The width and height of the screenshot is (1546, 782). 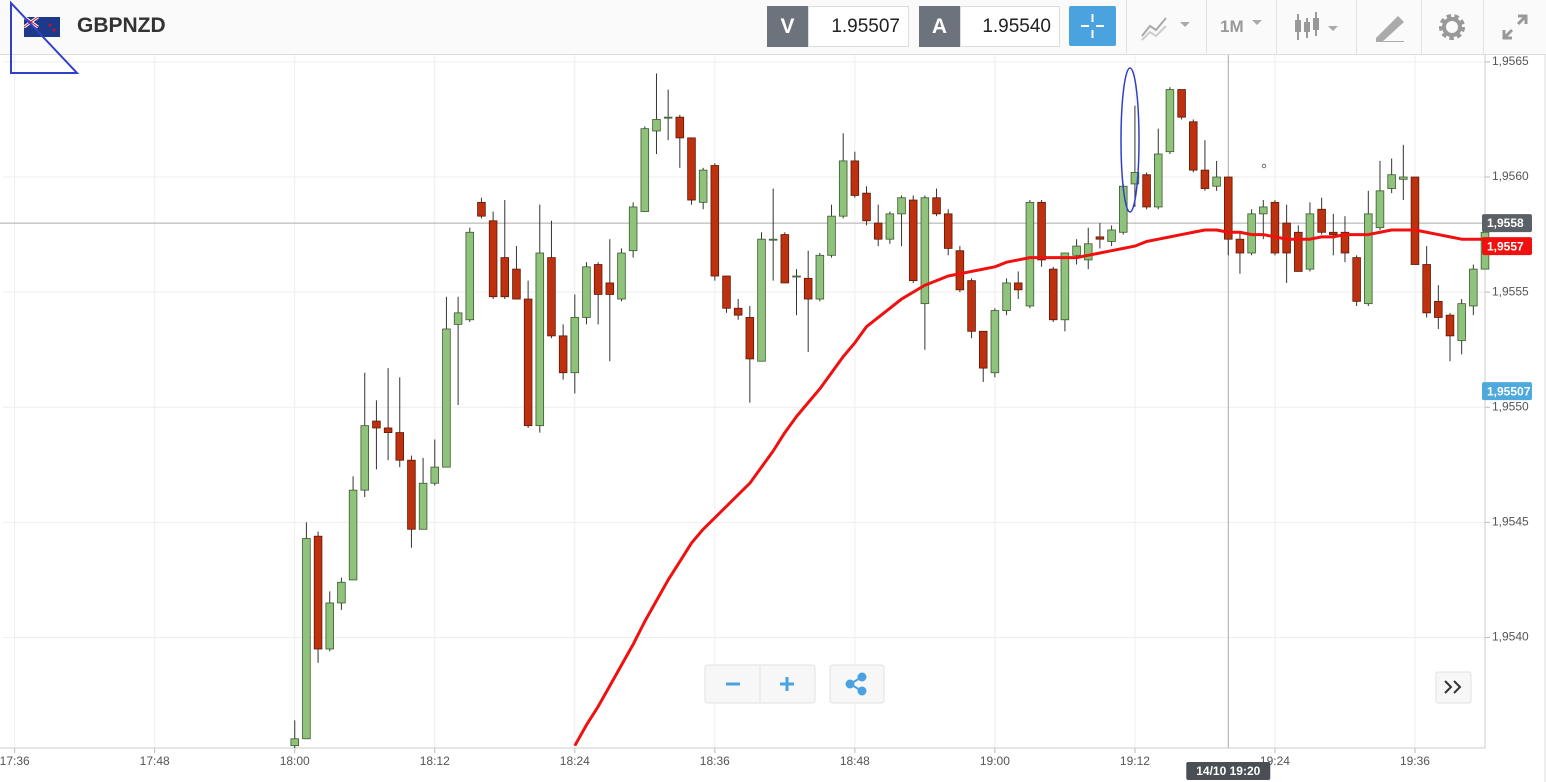 What do you see at coordinates (857, 684) in the screenshot?
I see `share-button` at bounding box center [857, 684].